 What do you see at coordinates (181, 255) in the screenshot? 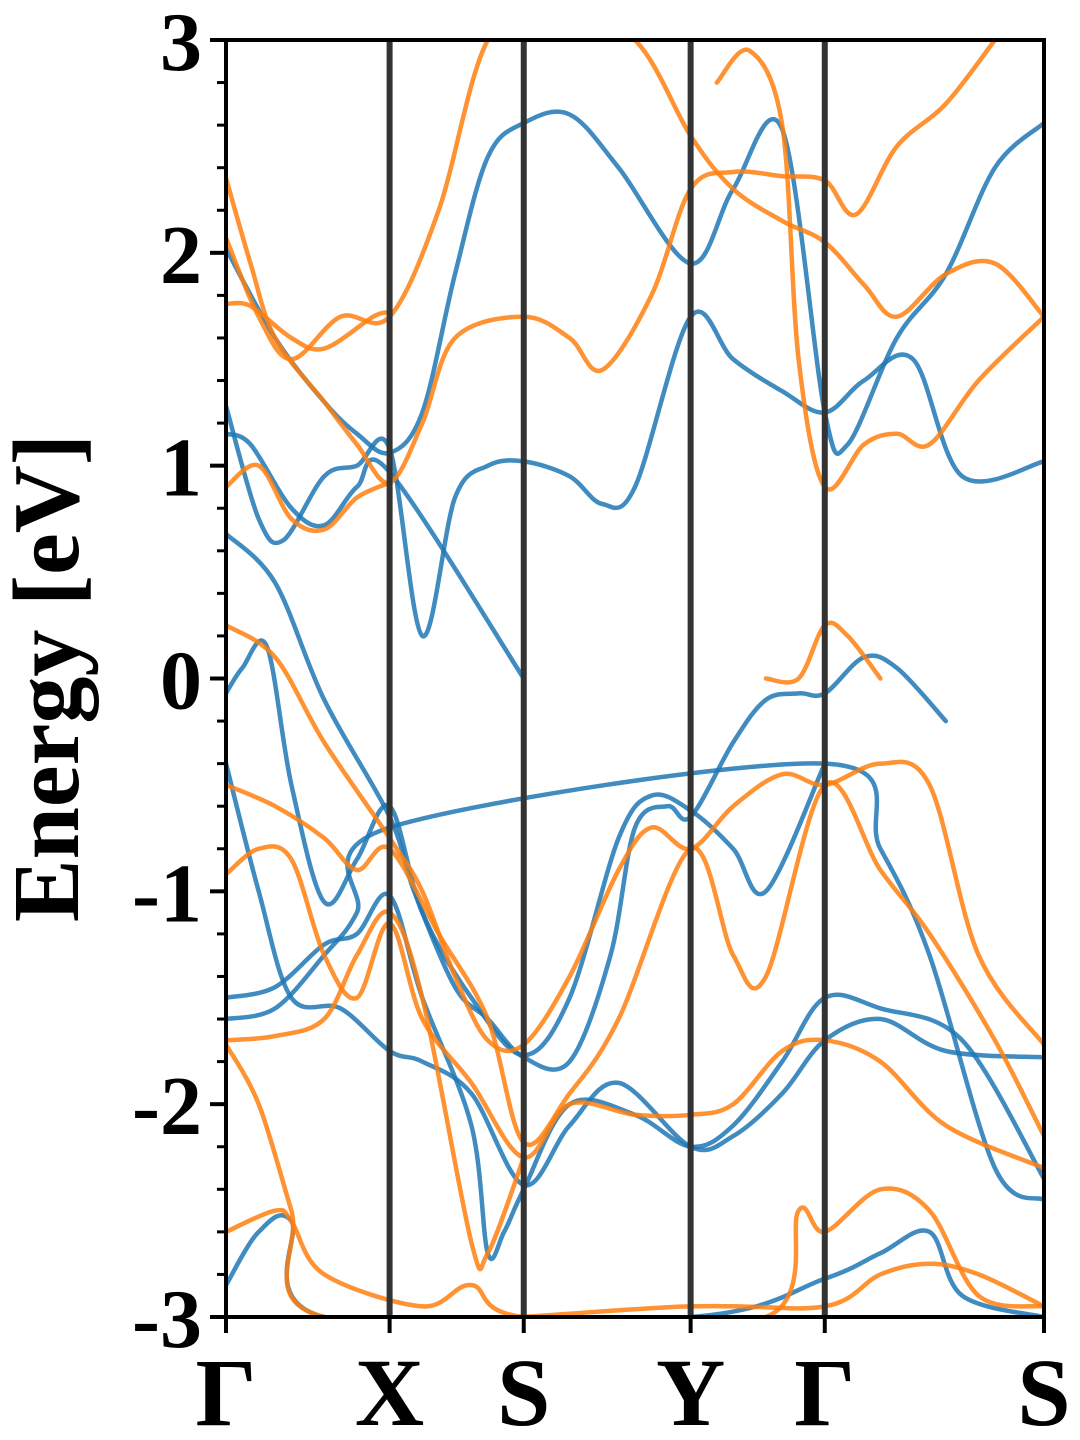
I see `y-tick-label: 2` at bounding box center [181, 255].